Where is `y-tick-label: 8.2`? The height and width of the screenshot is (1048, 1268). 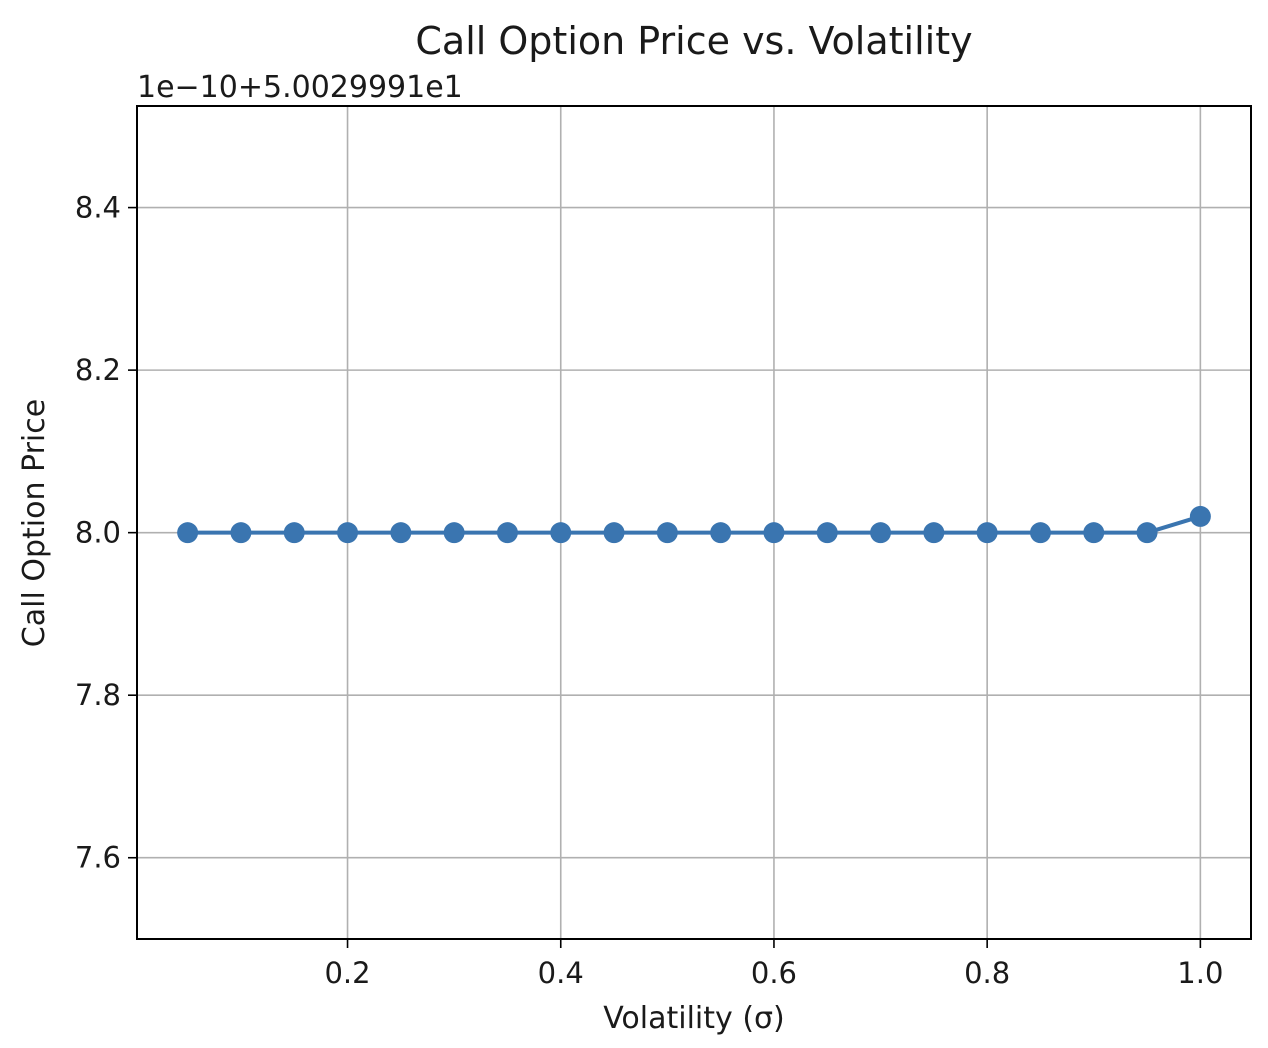
y-tick-label: 8.2 is located at coordinates (98, 370).